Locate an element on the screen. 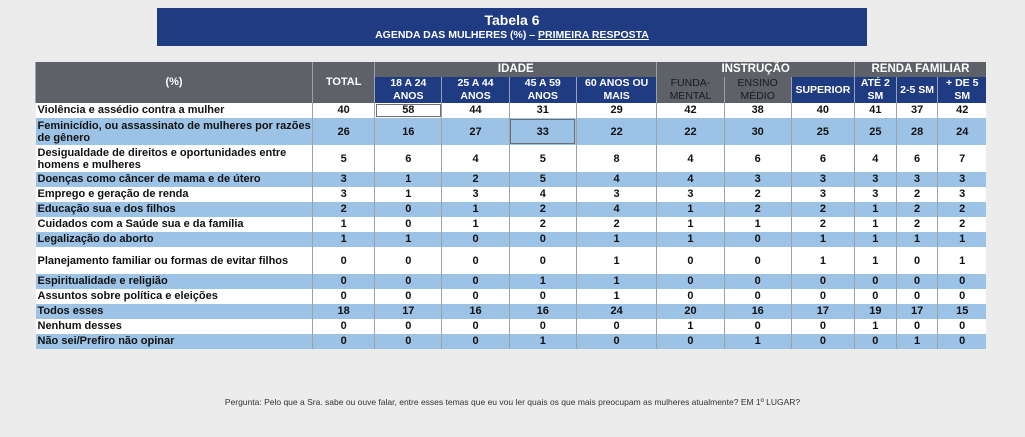 The image size is (1025, 437). cell-value: 17 is located at coordinates (822, 311).